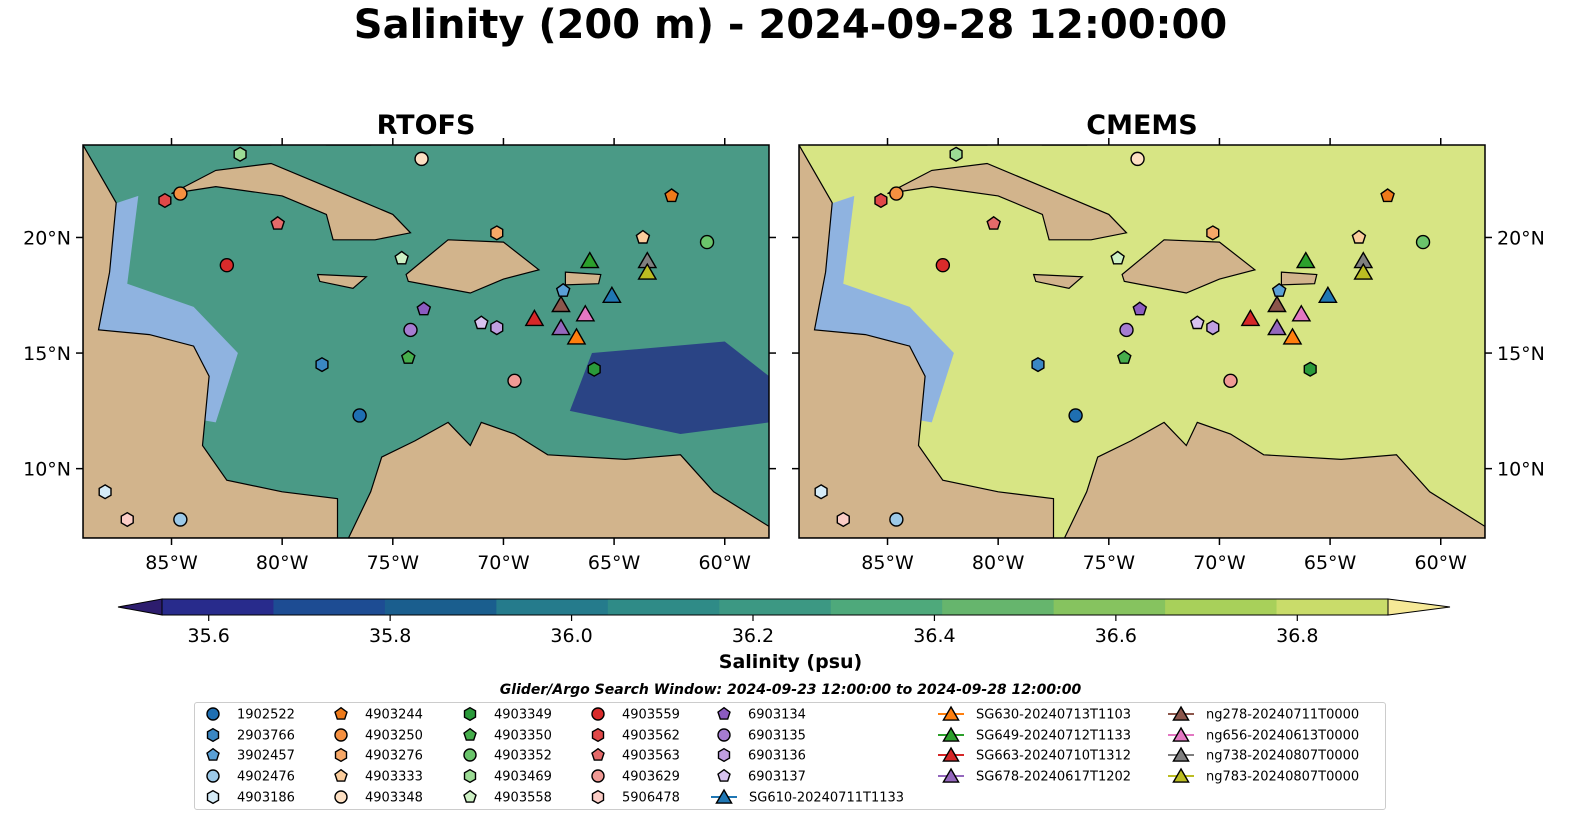 This screenshot has width=1581, height=829. I want to click on glider-marker-SG649-20240712T1133, so click(589, 260).